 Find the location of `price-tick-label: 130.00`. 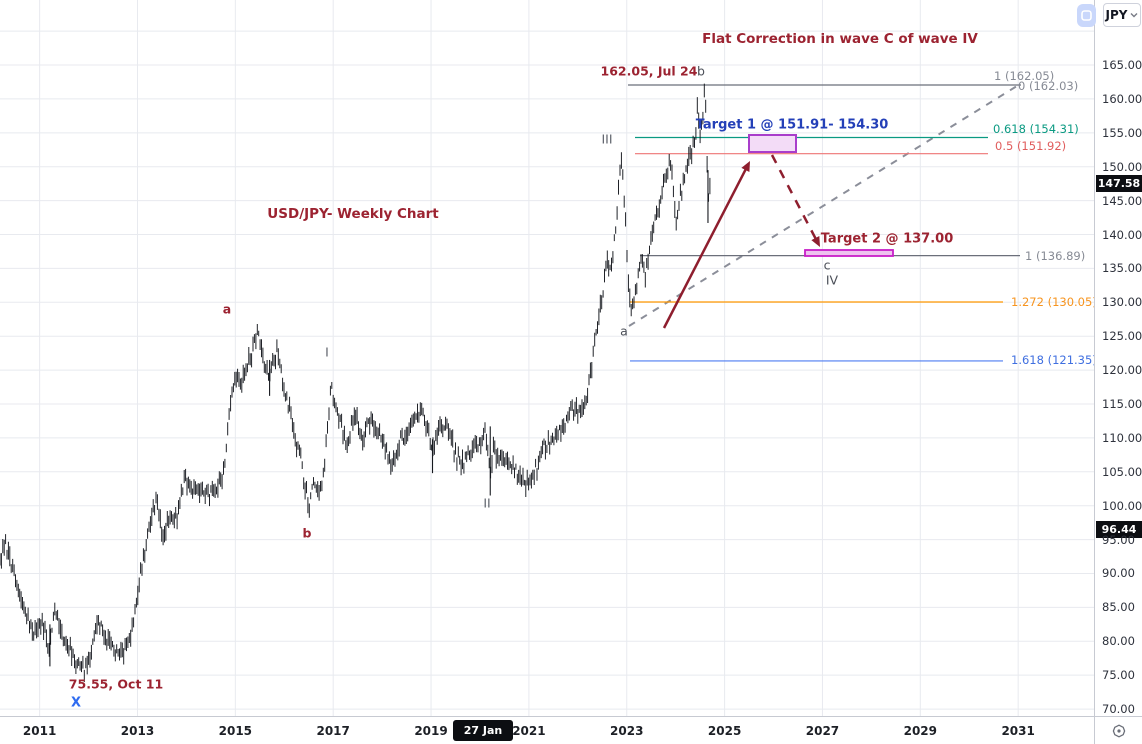

price-tick-label: 130.00 is located at coordinates (1122, 302).